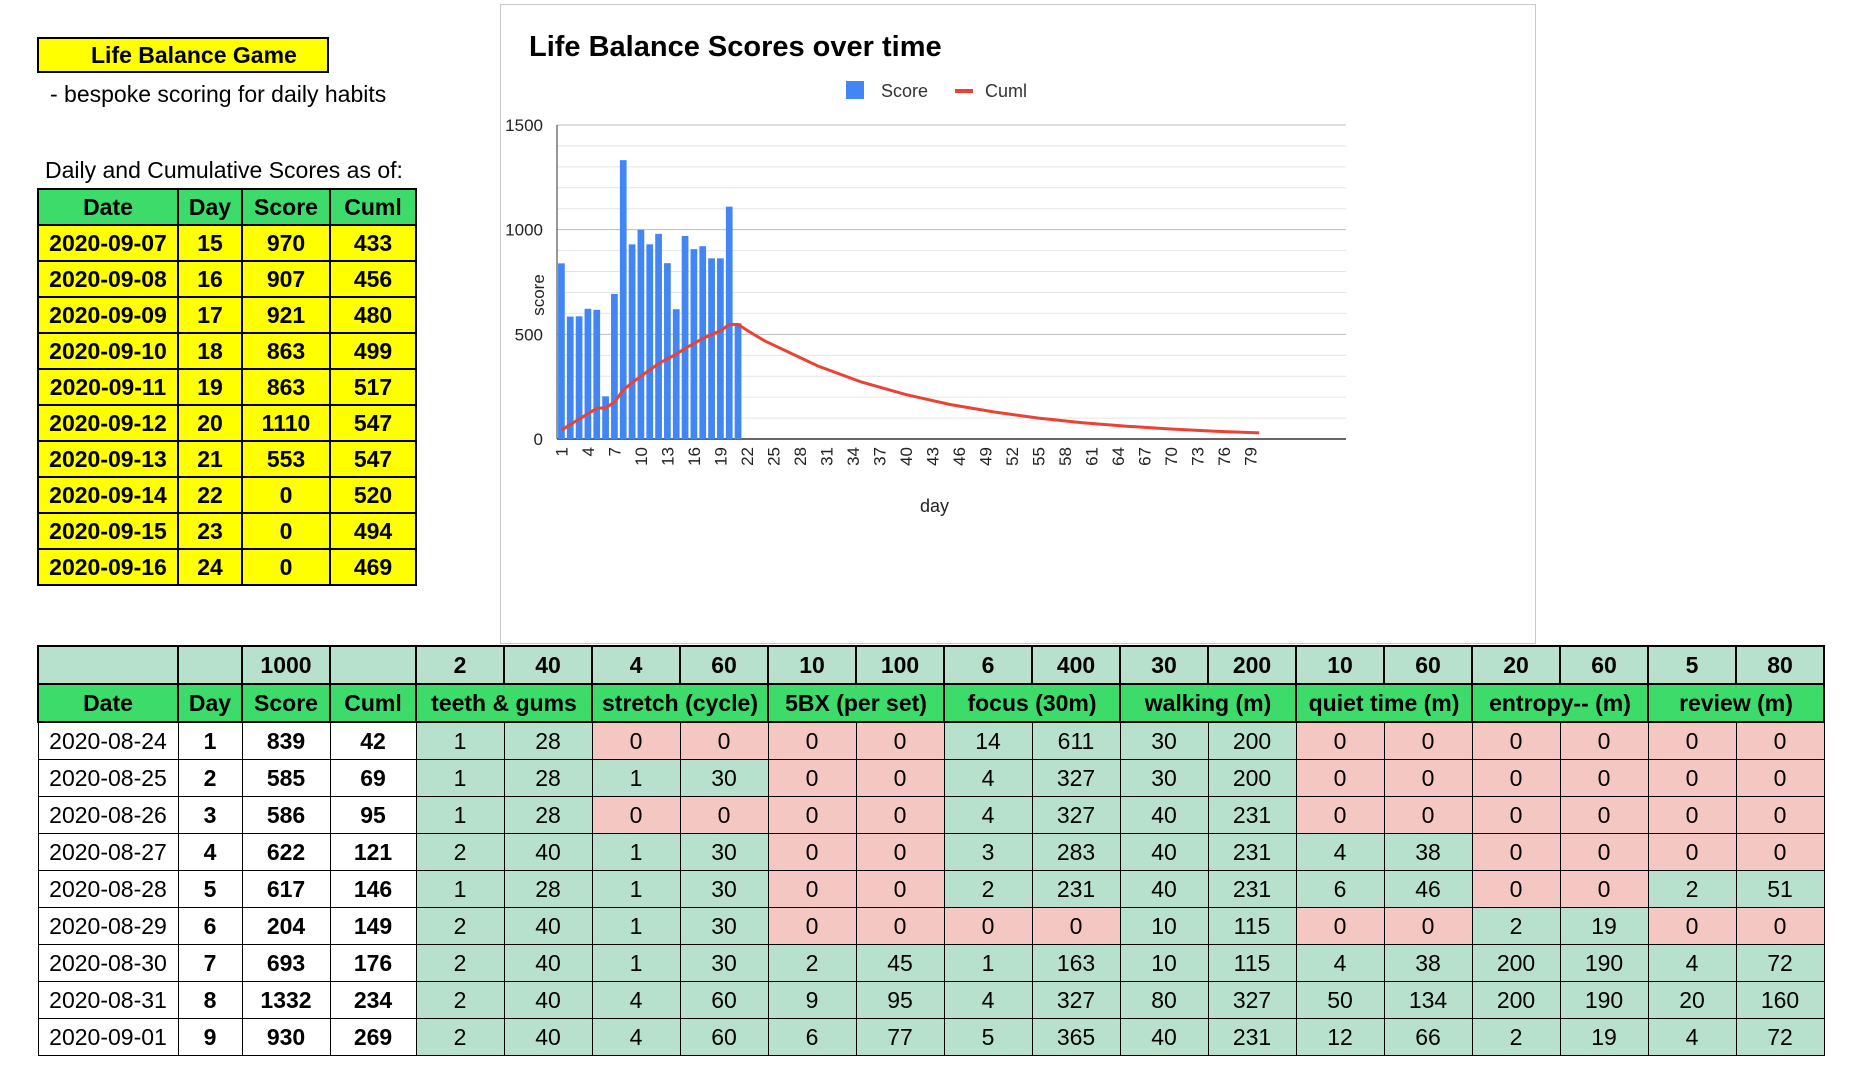 The image size is (1858, 1068). I want to click on summary-cell: 2020-09-16, so click(108, 567).